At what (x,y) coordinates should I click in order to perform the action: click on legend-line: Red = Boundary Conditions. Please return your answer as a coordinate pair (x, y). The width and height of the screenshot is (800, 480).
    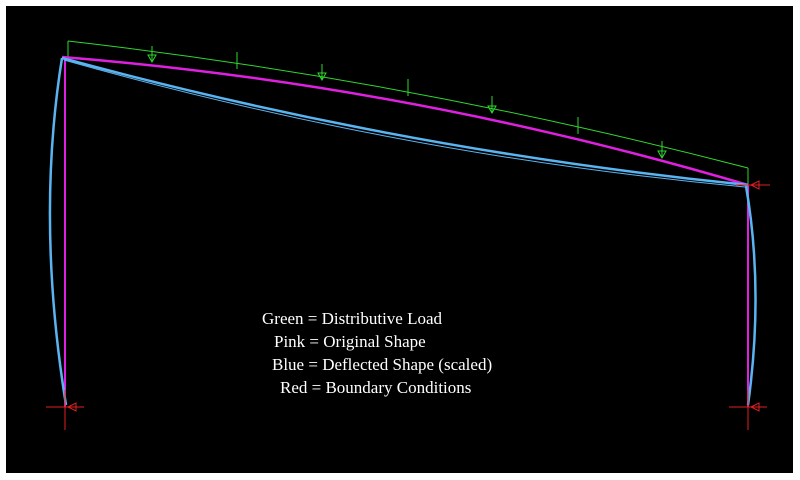
    Looking at the image, I should click on (375, 387).